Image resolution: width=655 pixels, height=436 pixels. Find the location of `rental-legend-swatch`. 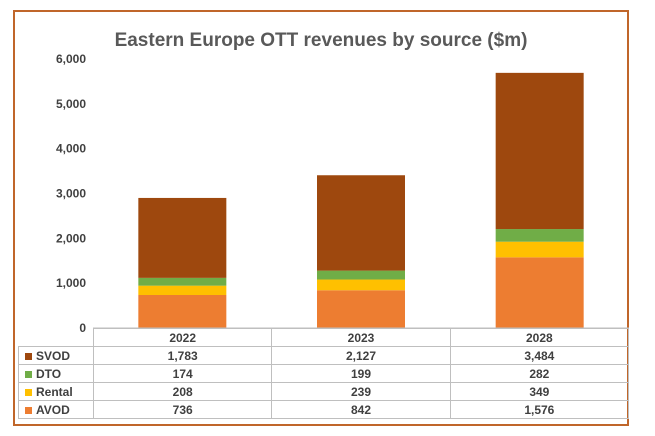

rental-legend-swatch is located at coordinates (28, 392).